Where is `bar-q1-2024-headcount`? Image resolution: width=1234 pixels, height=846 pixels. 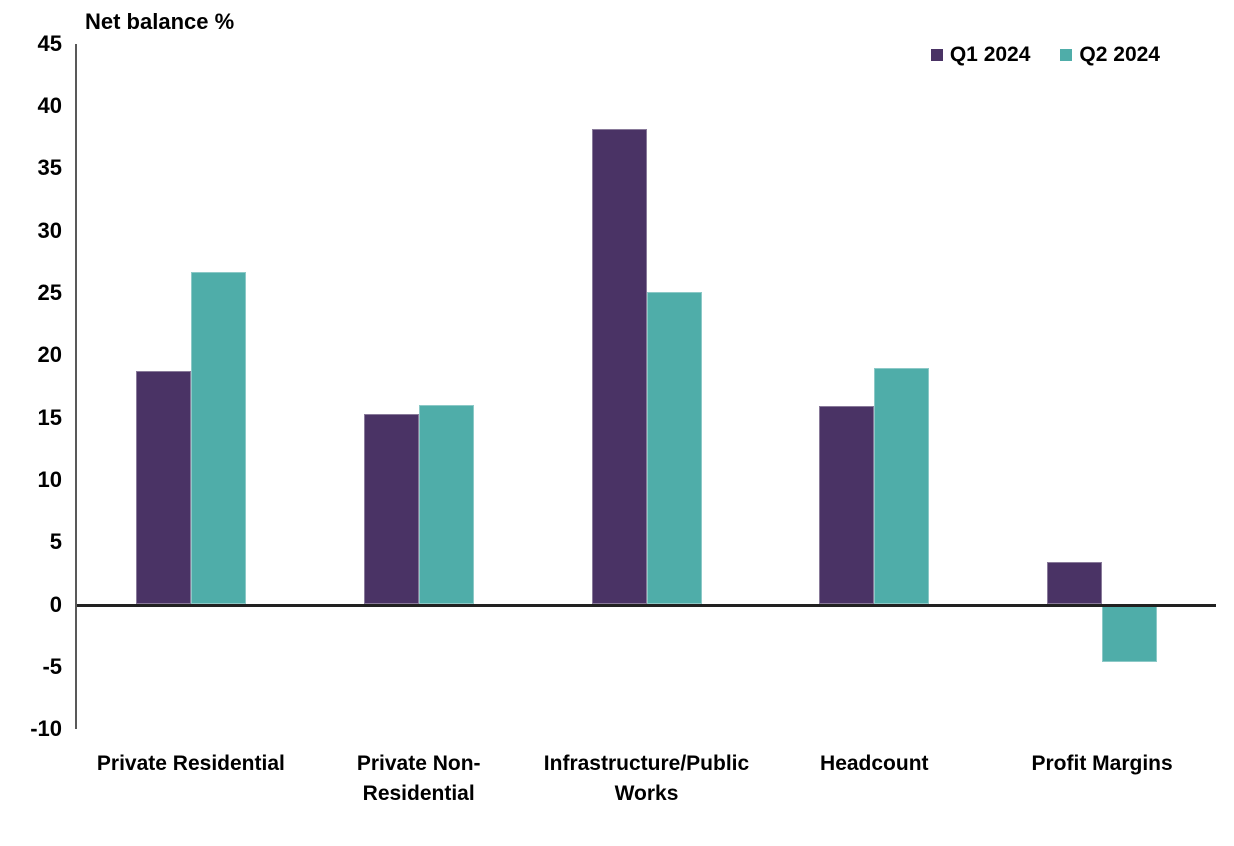 bar-q1-2024-headcount is located at coordinates (847, 505).